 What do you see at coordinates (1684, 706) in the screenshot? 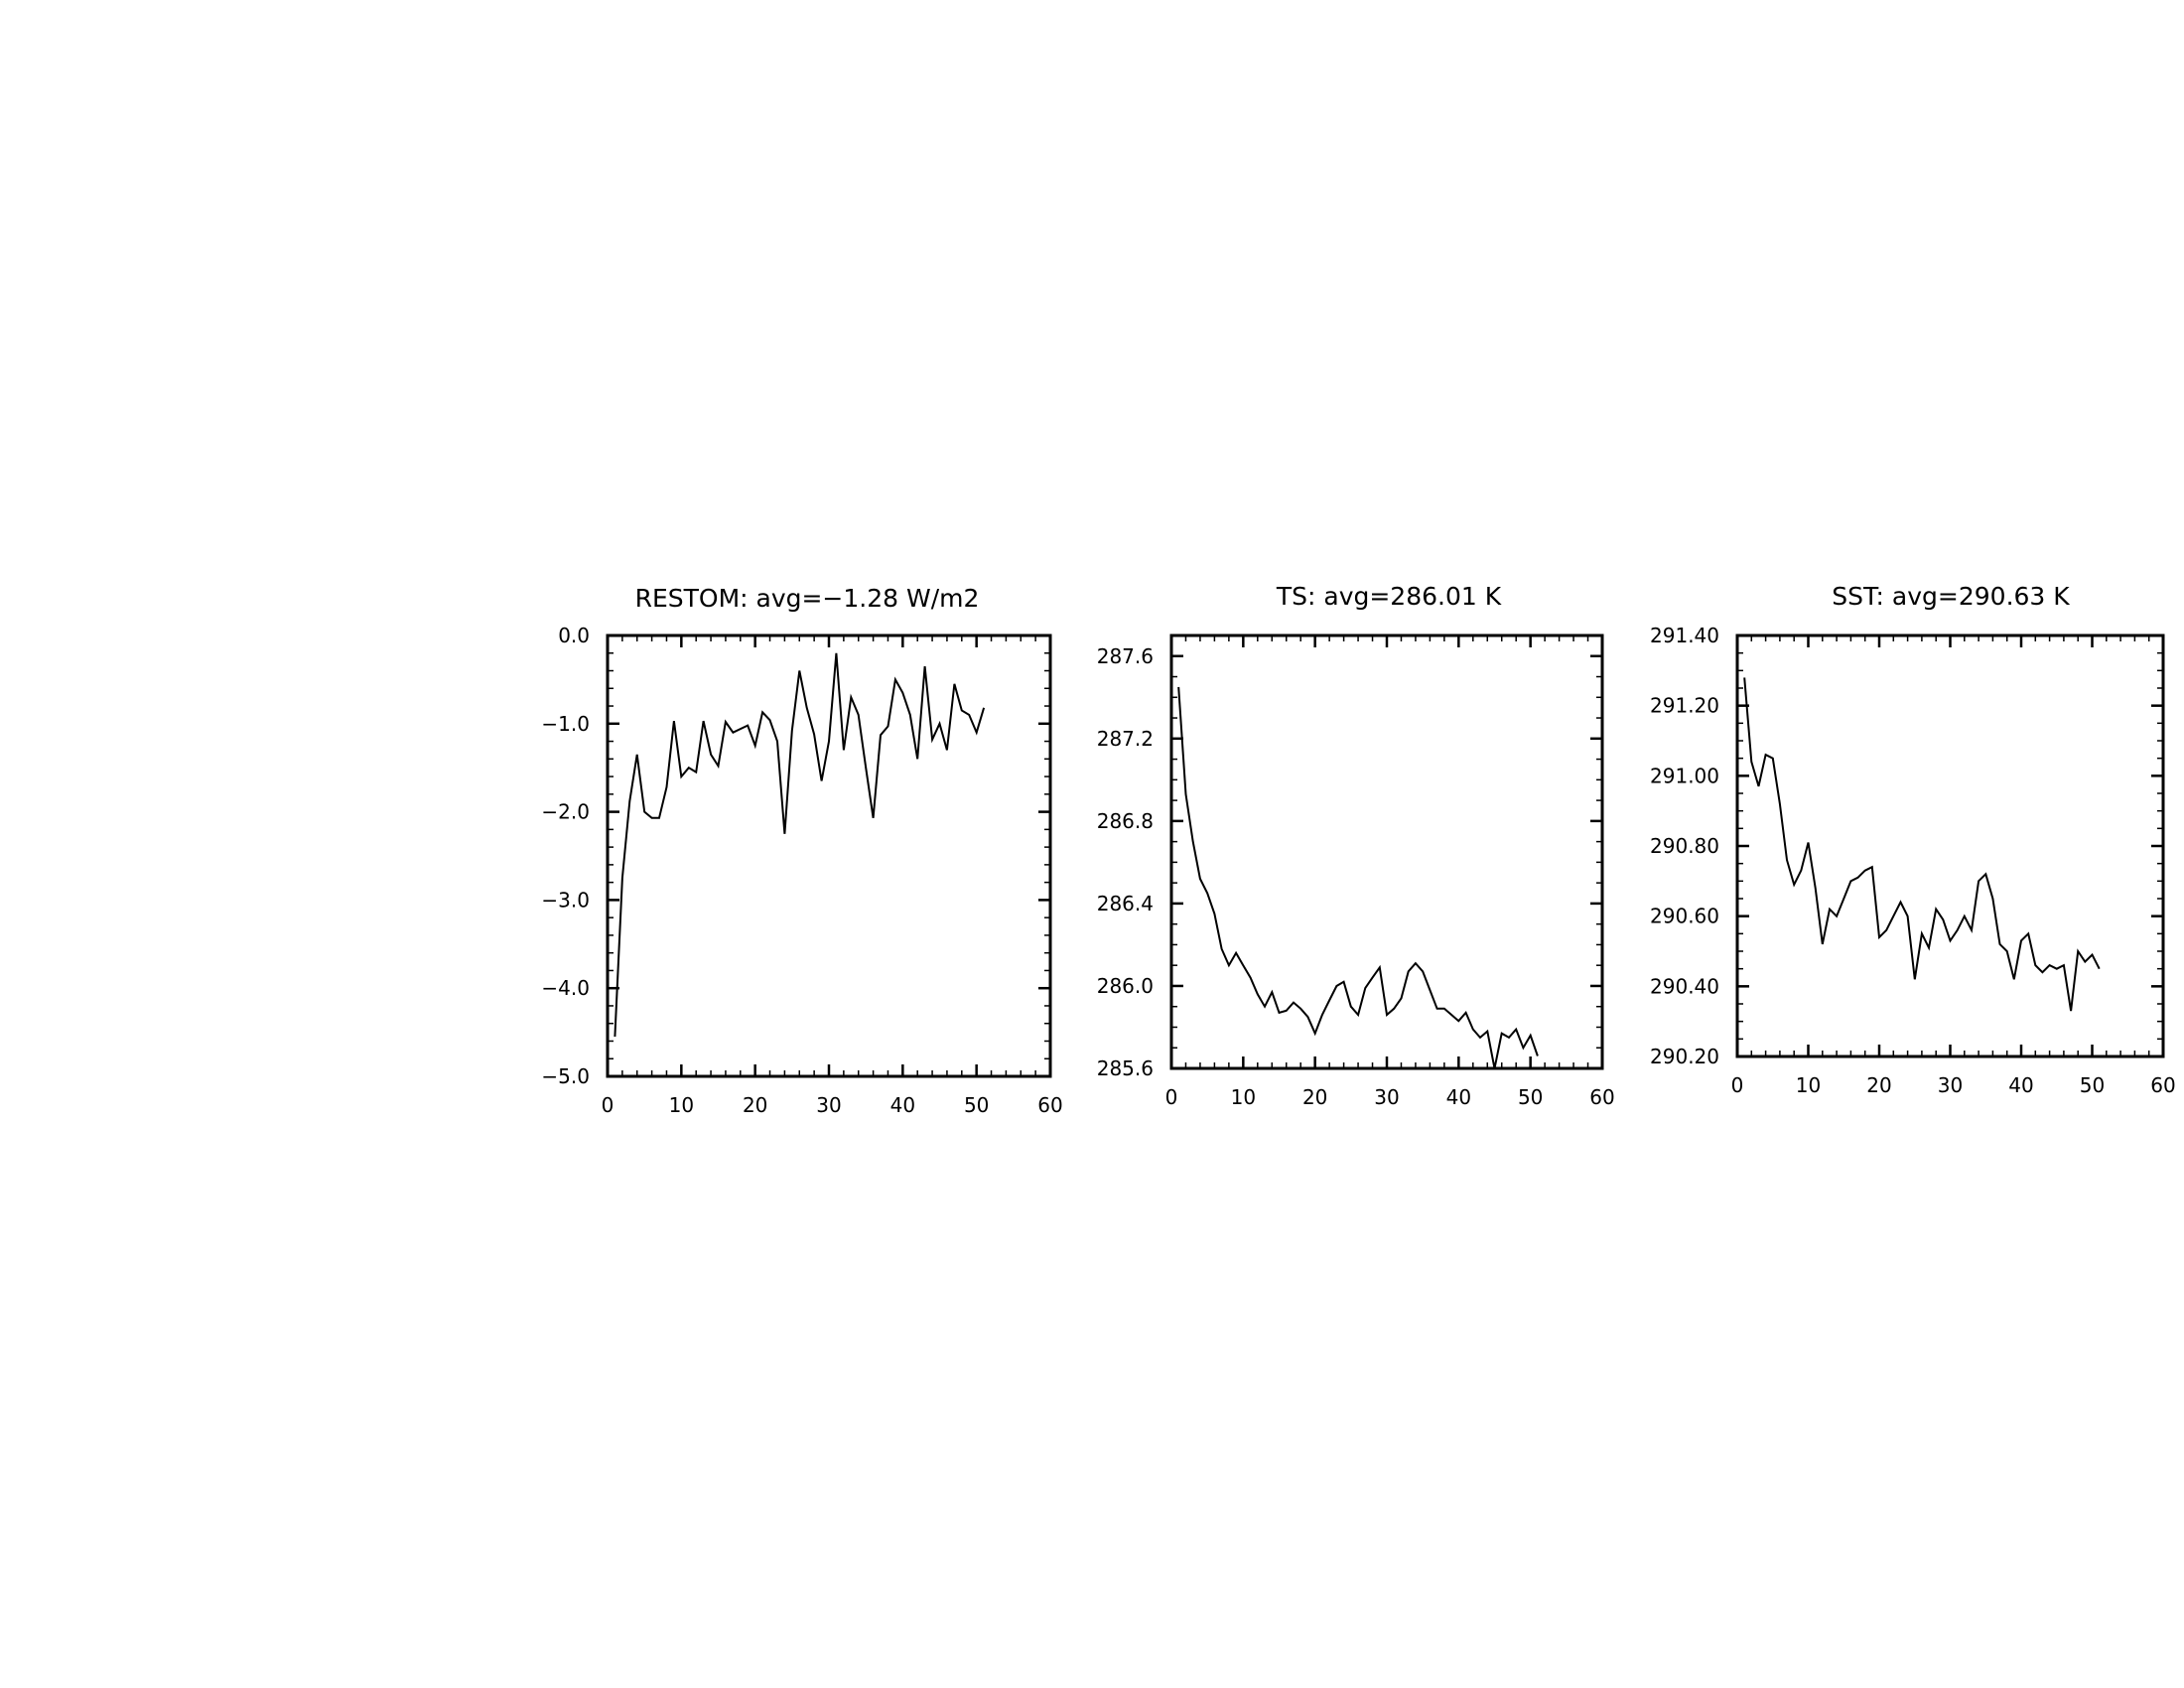
I see `y-tick-label: 291.20` at bounding box center [1684, 706].